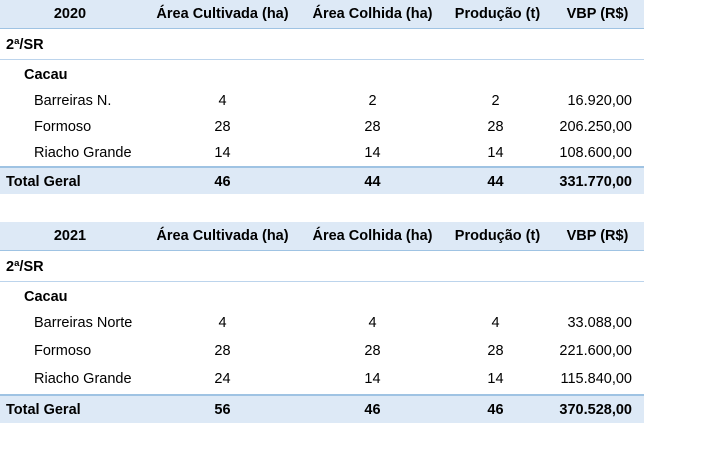 This screenshot has height=455, width=708. Describe the element at coordinates (73, 101) in the screenshot. I see `row-name: Barreiras N.` at that location.